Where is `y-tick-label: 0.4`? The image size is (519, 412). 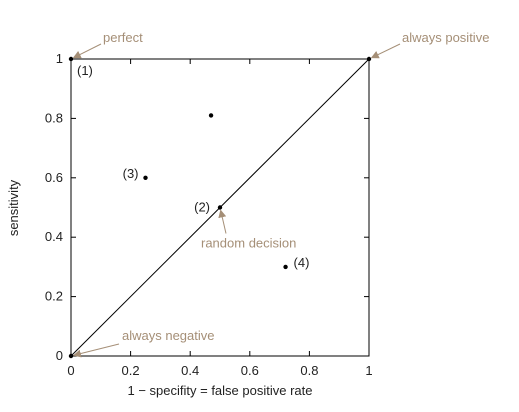
y-tick-label: 0.4 is located at coordinates (54, 236).